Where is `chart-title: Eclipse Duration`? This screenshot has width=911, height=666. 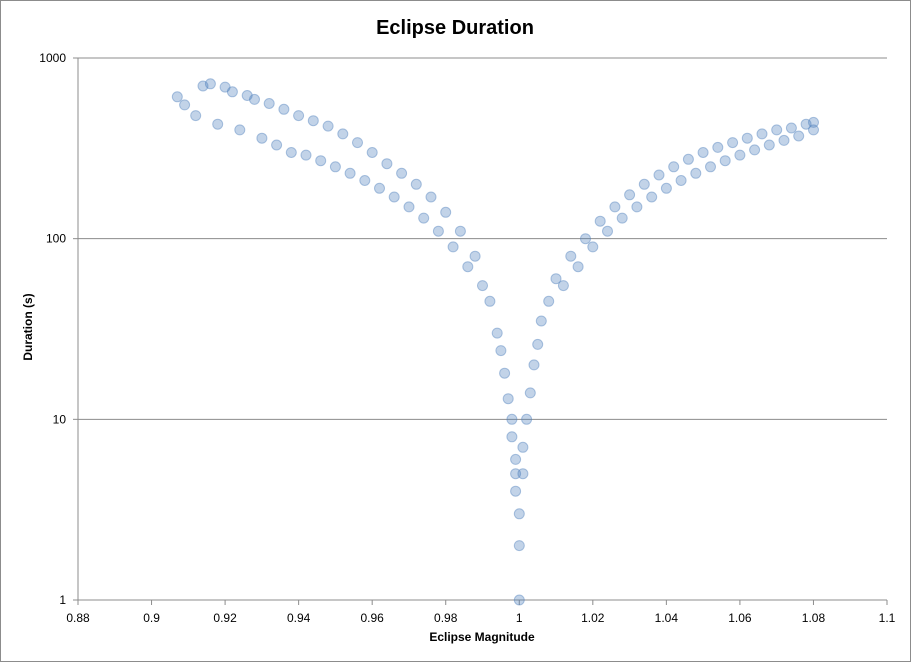 chart-title: Eclipse Duration is located at coordinates (455, 28).